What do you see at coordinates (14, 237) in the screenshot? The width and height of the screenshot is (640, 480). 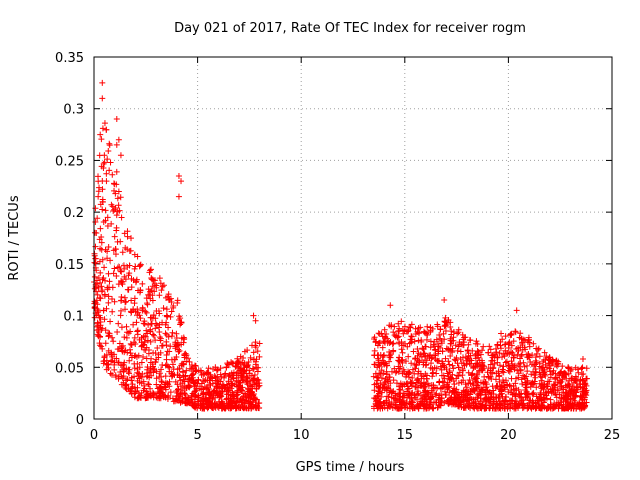 I see `y-axis-label: ROTI / TECUs` at bounding box center [14, 237].